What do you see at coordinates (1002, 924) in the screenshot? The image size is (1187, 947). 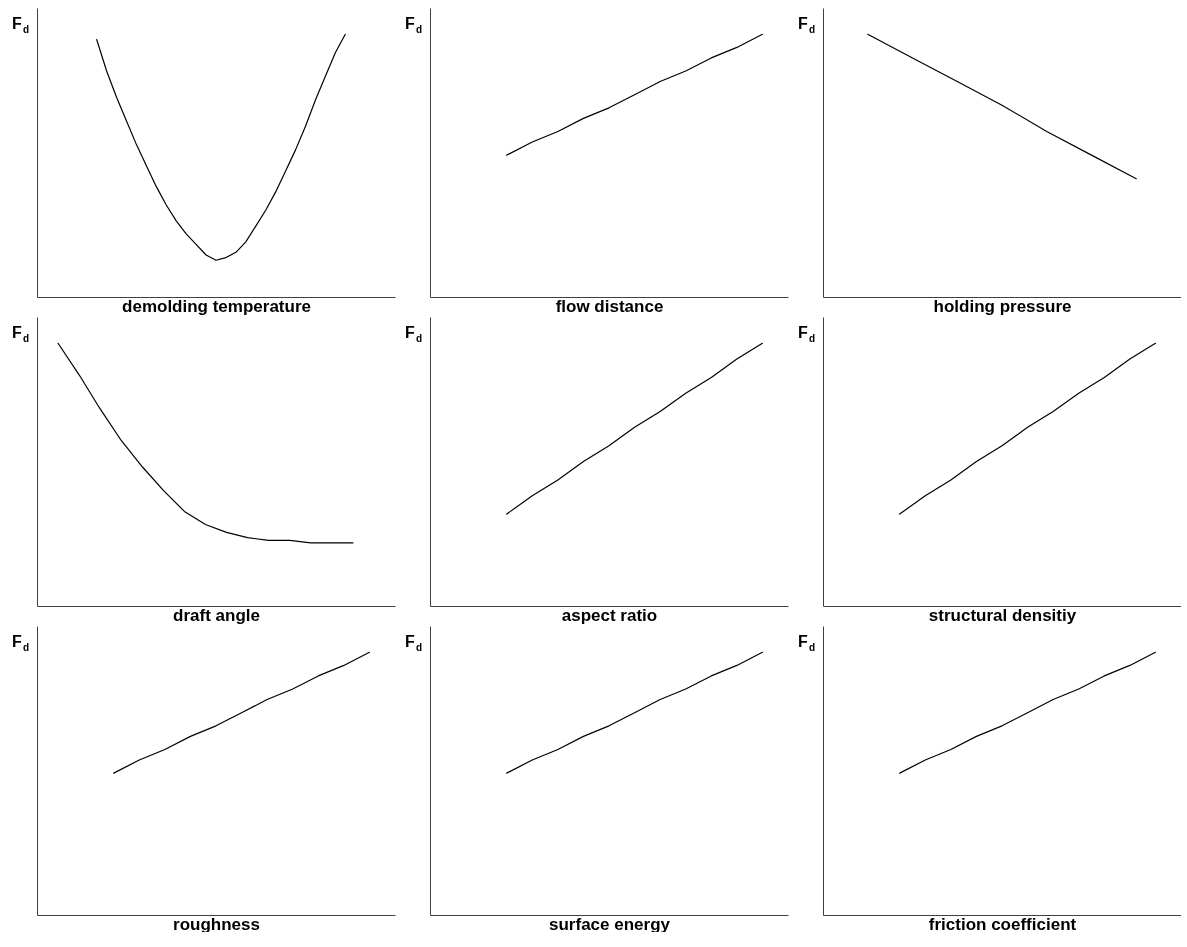 I see `x-axis-title: friction coefficient` at bounding box center [1002, 924].